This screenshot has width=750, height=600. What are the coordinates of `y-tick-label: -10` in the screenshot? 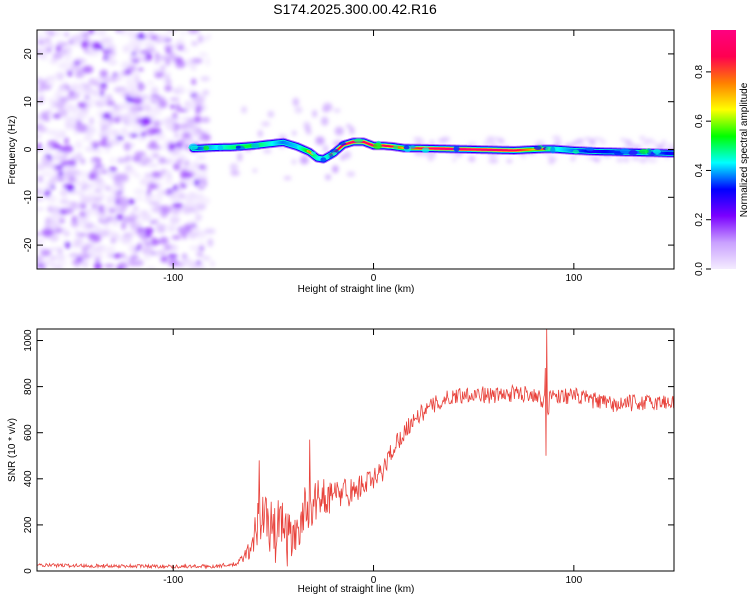 It's located at (28, 197).